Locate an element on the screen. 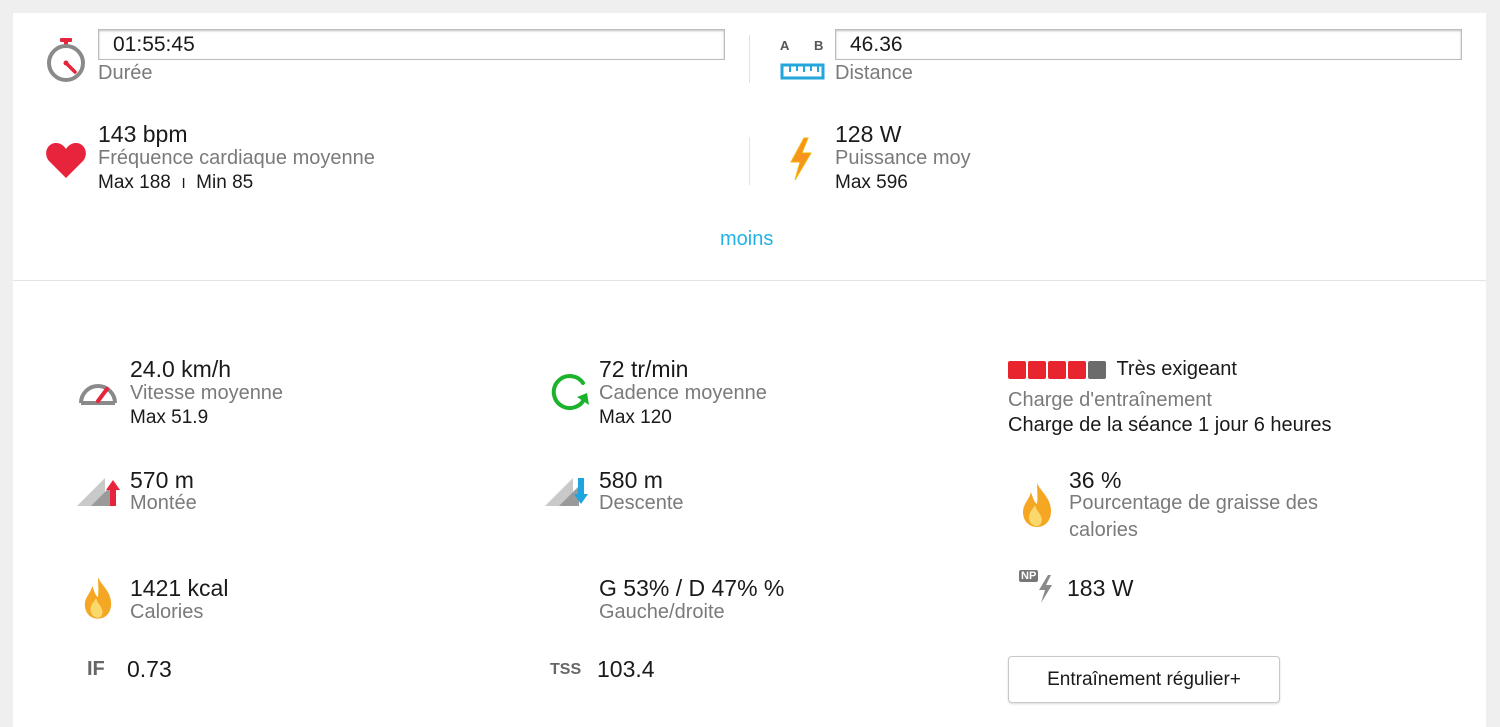 The width and height of the screenshot is (1500, 727). training-load-level: Très exigeant is located at coordinates (1176, 369).